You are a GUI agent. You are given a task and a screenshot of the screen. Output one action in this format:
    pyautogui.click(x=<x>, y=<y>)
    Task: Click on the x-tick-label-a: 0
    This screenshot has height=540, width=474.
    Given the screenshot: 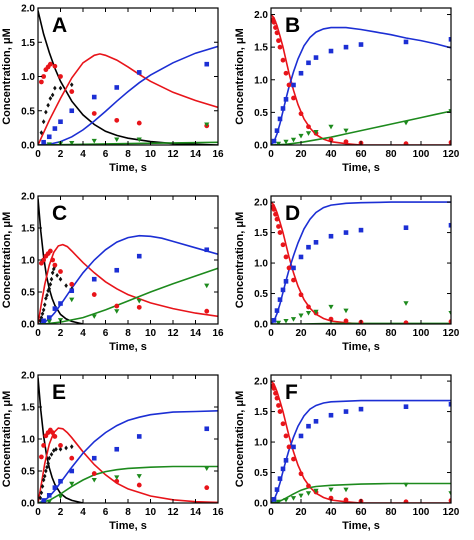 What is the action you would take?
    pyautogui.click(x=38, y=154)
    